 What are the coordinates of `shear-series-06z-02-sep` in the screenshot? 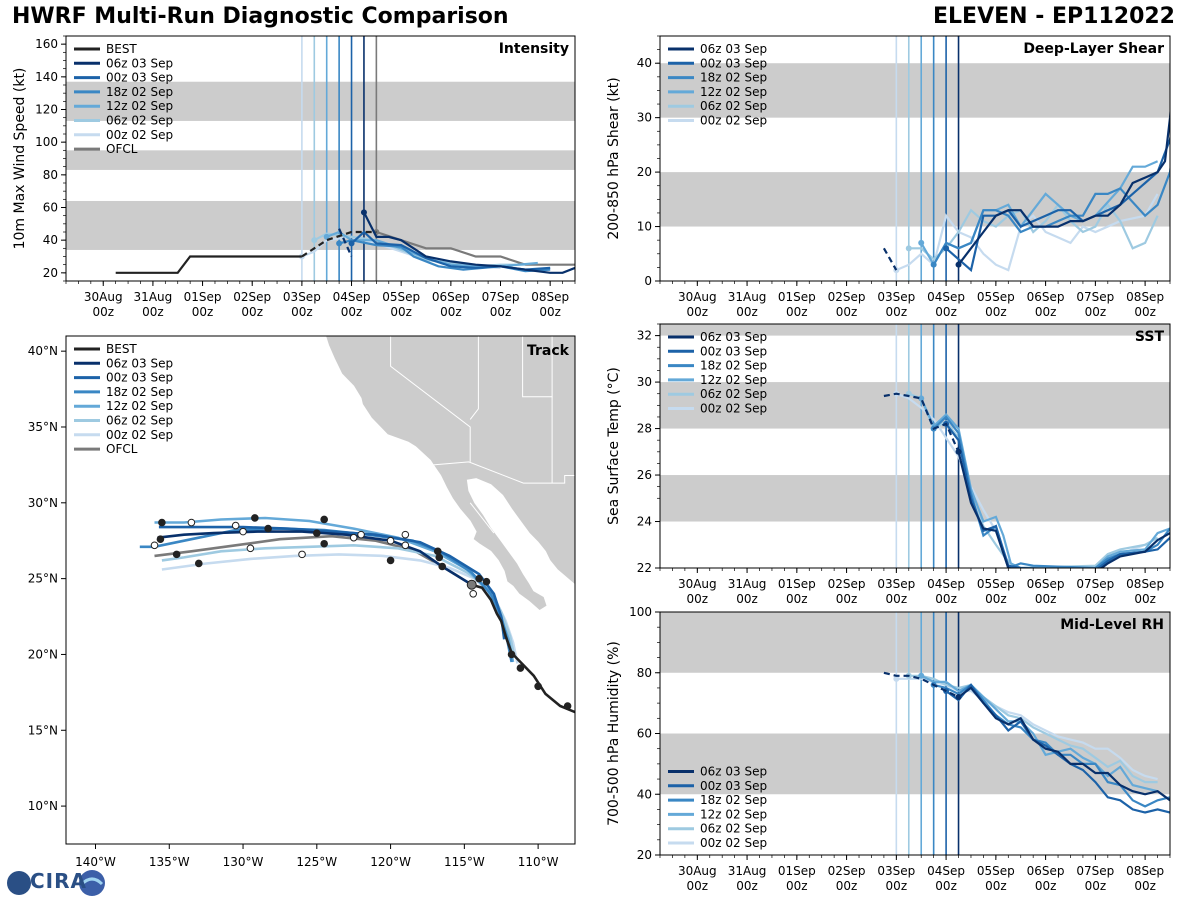 It's located at (1033, 231).